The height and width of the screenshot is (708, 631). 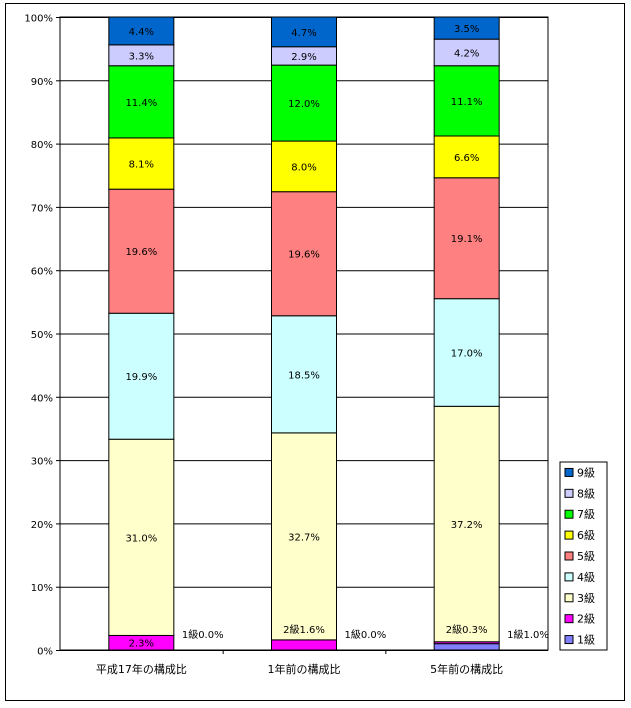 I want to click on y-tick-label: 70%, so click(x=42, y=208).